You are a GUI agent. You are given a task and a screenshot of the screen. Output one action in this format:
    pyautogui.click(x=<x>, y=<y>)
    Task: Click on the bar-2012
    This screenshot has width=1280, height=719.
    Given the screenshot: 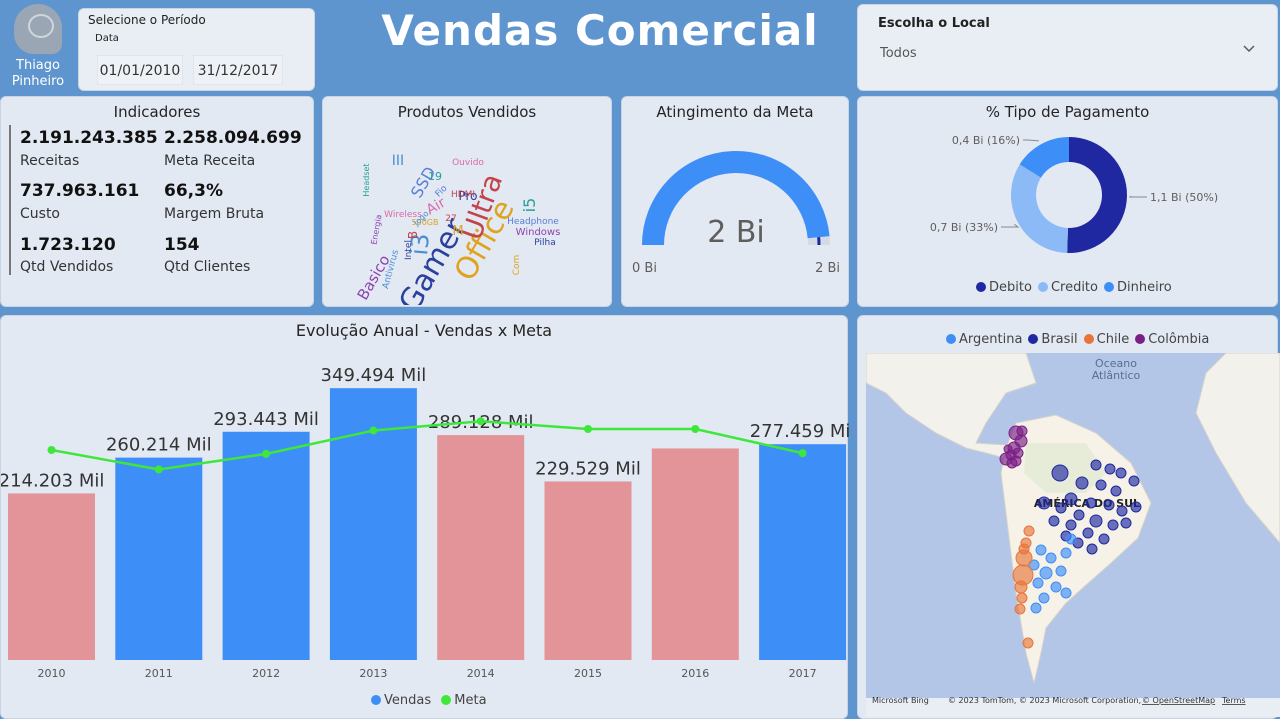 What is the action you would take?
    pyautogui.click(x=266, y=545)
    